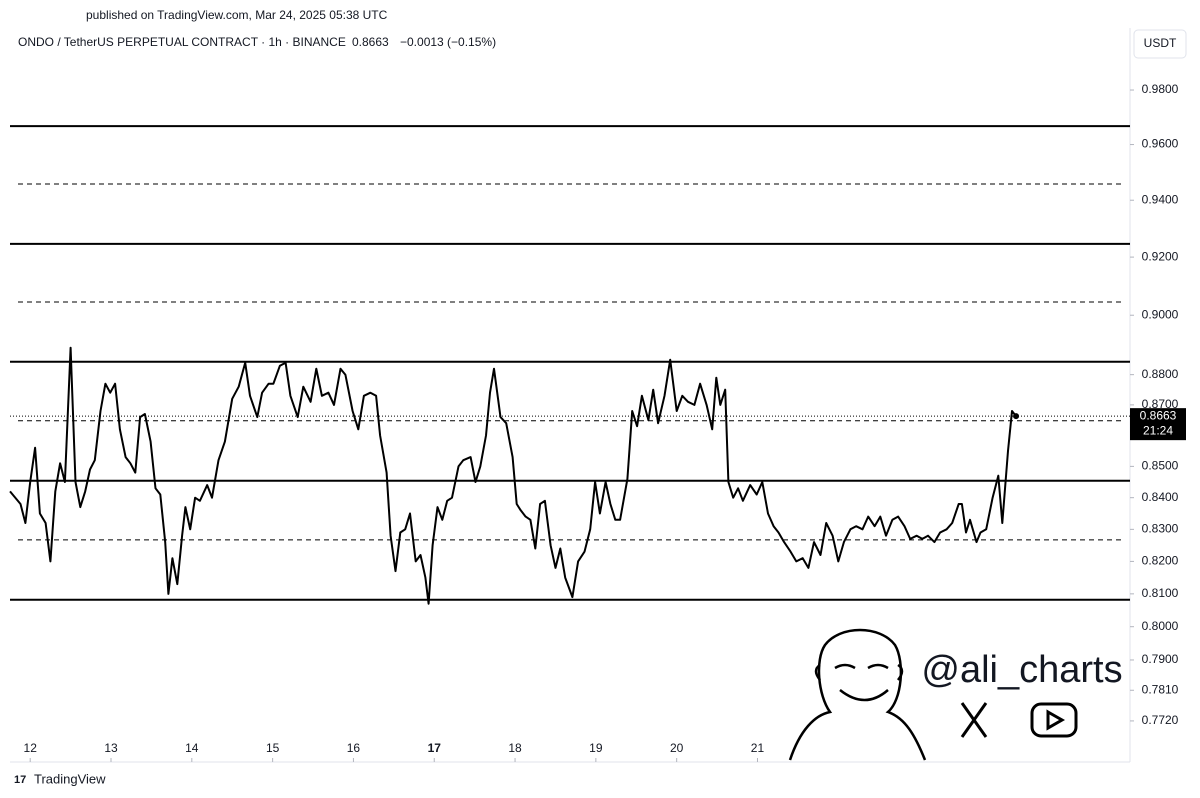 The image size is (1200, 798). What do you see at coordinates (111, 748) in the screenshot?
I see `x-tick-label: 13` at bounding box center [111, 748].